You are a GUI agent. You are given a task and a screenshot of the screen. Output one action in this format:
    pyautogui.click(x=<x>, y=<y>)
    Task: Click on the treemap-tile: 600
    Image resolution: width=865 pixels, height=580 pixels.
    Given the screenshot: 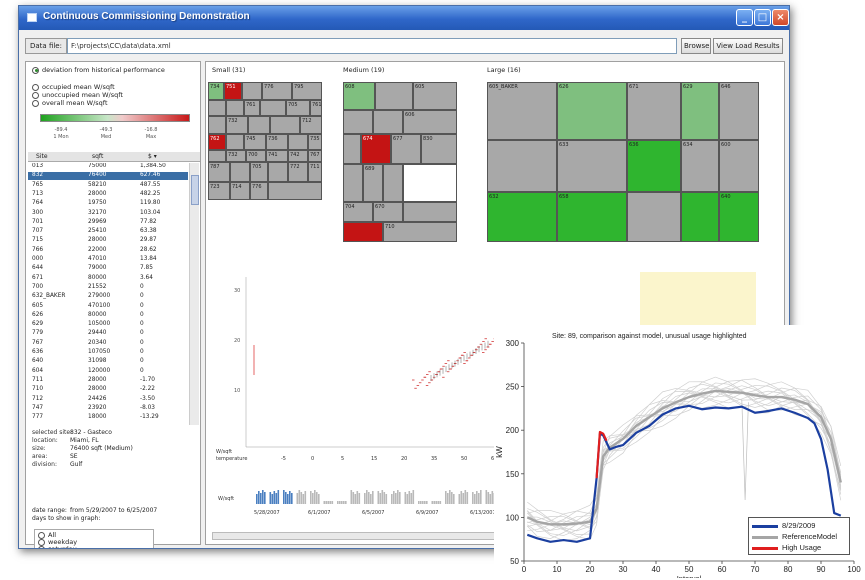 What is the action you would take?
    pyautogui.click(x=739, y=166)
    